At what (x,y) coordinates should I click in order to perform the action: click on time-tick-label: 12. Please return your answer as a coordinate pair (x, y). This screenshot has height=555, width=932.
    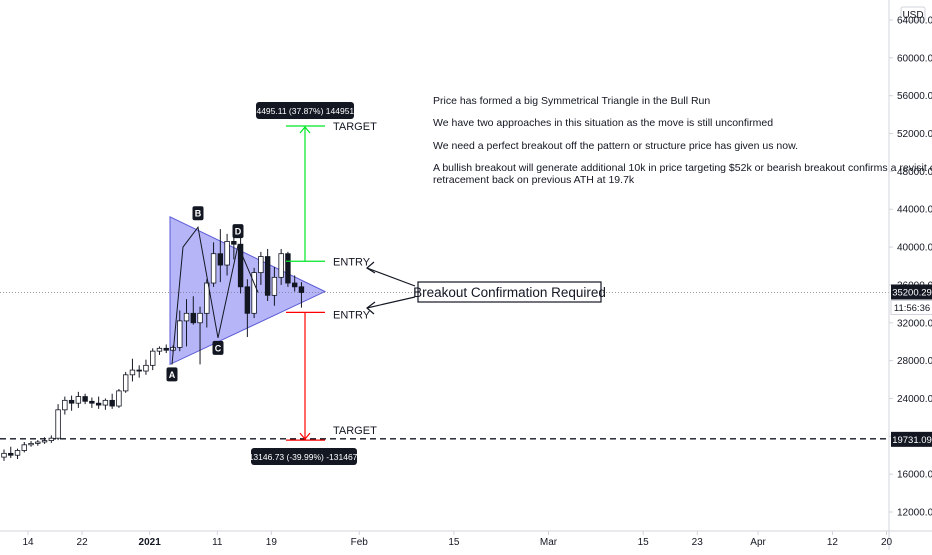
    Looking at the image, I should click on (833, 542).